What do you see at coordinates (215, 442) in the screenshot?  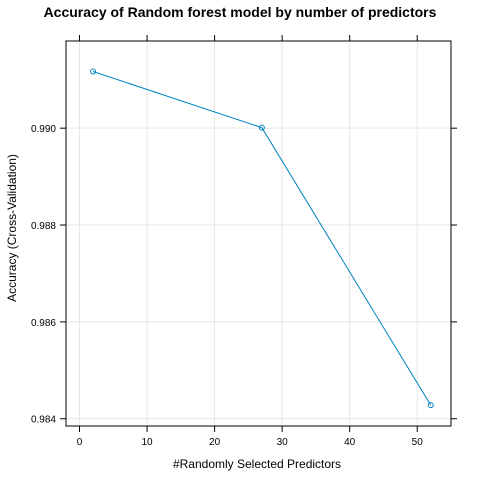 I see `x-tick-label: 20` at bounding box center [215, 442].